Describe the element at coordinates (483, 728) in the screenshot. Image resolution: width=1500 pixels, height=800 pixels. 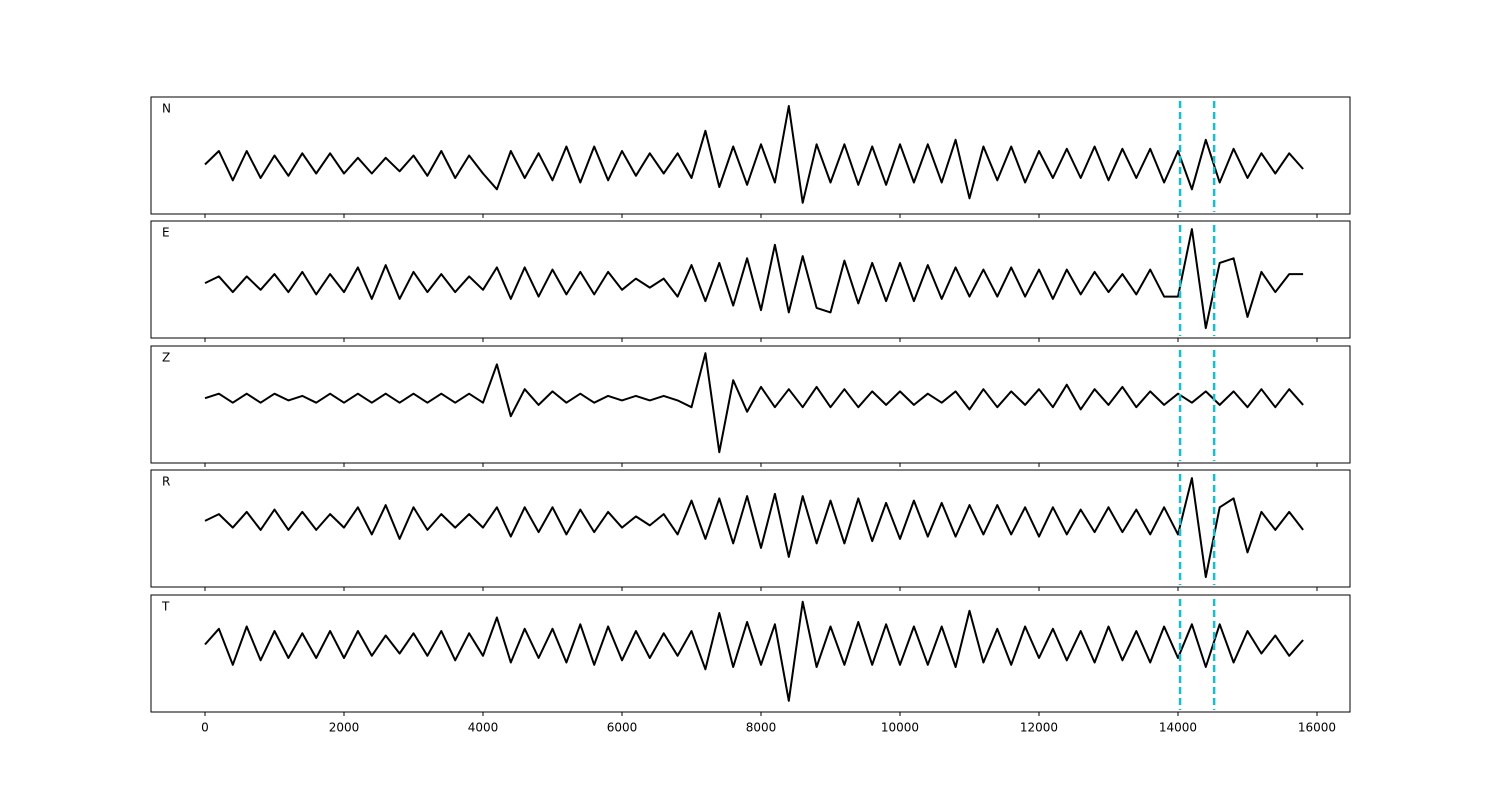
I see `x-tick-label: 4000` at that location.